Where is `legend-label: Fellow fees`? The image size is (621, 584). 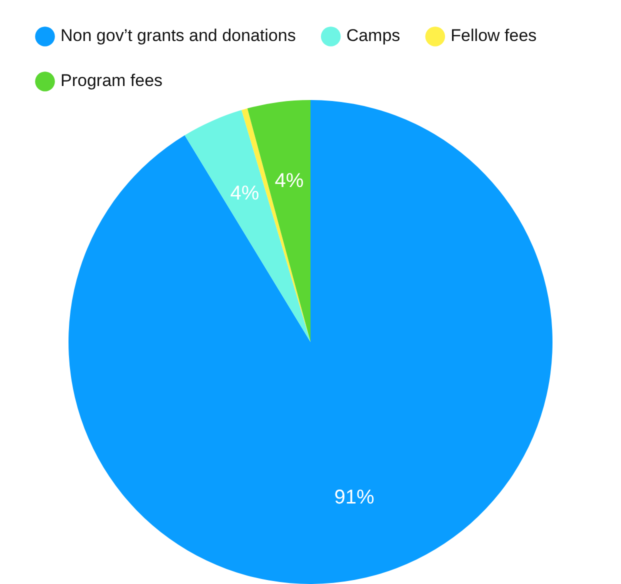 legend-label: Fellow fees is located at coordinates (493, 36).